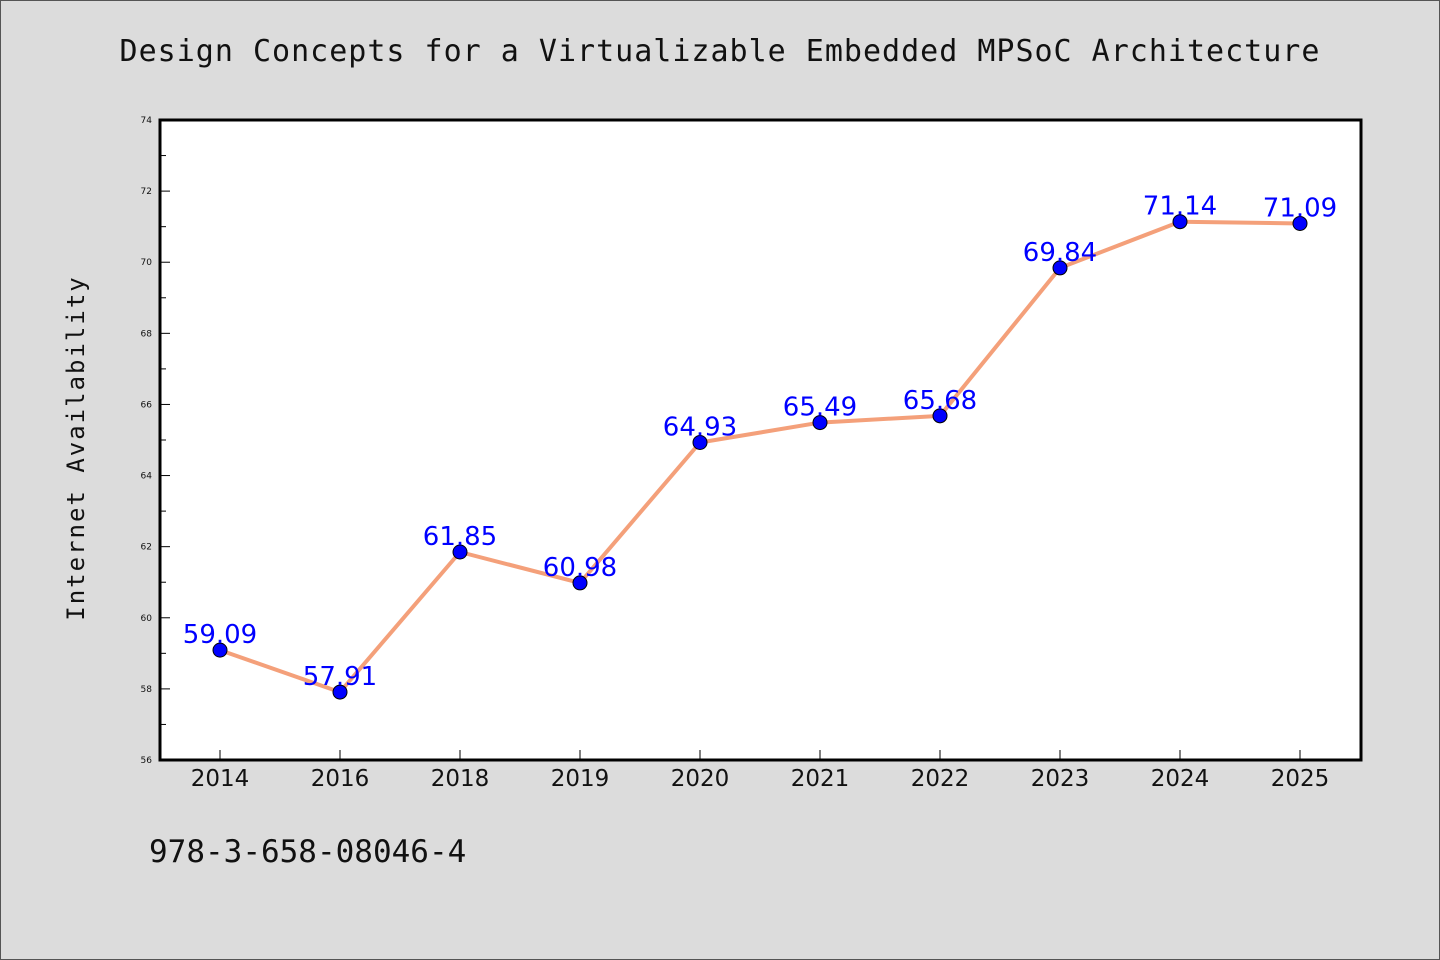  I want to click on y-tick-label: 72, so click(146, 192).